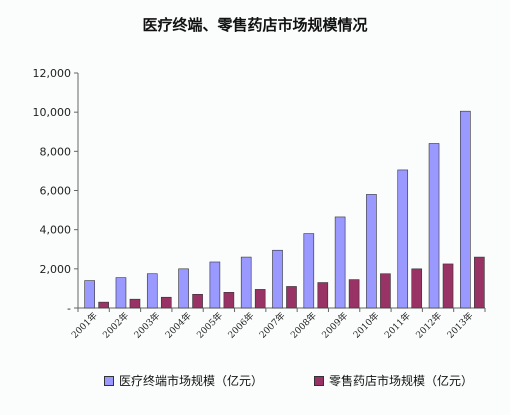  What do you see at coordinates (115, 325) in the screenshot?
I see `x-tick-label: 2002年` at bounding box center [115, 325].